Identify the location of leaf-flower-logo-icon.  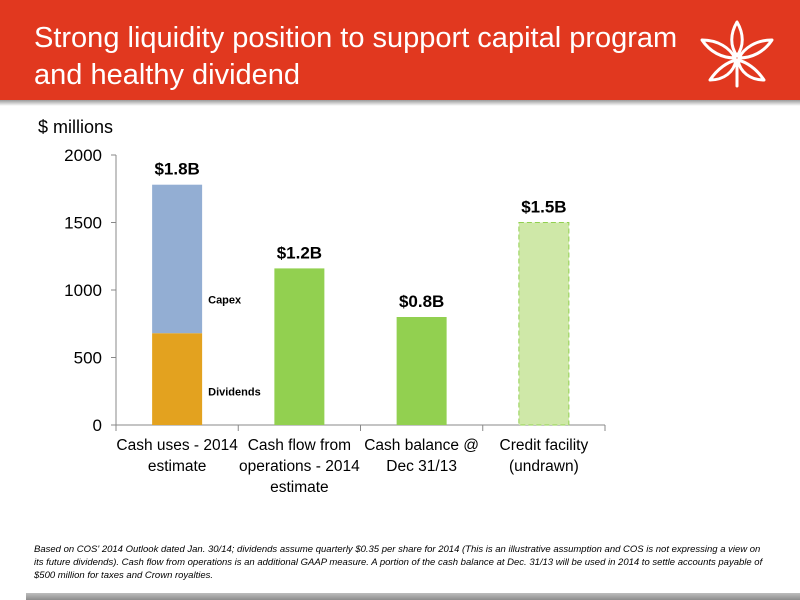
(737, 54).